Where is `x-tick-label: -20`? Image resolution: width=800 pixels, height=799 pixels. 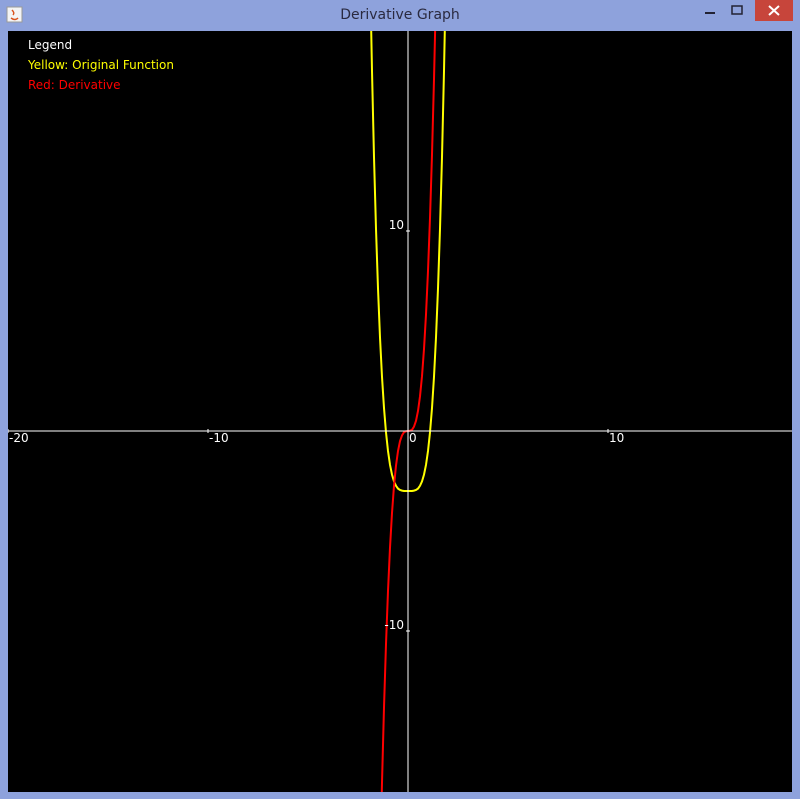
x-tick-label: -20 is located at coordinates (19, 438).